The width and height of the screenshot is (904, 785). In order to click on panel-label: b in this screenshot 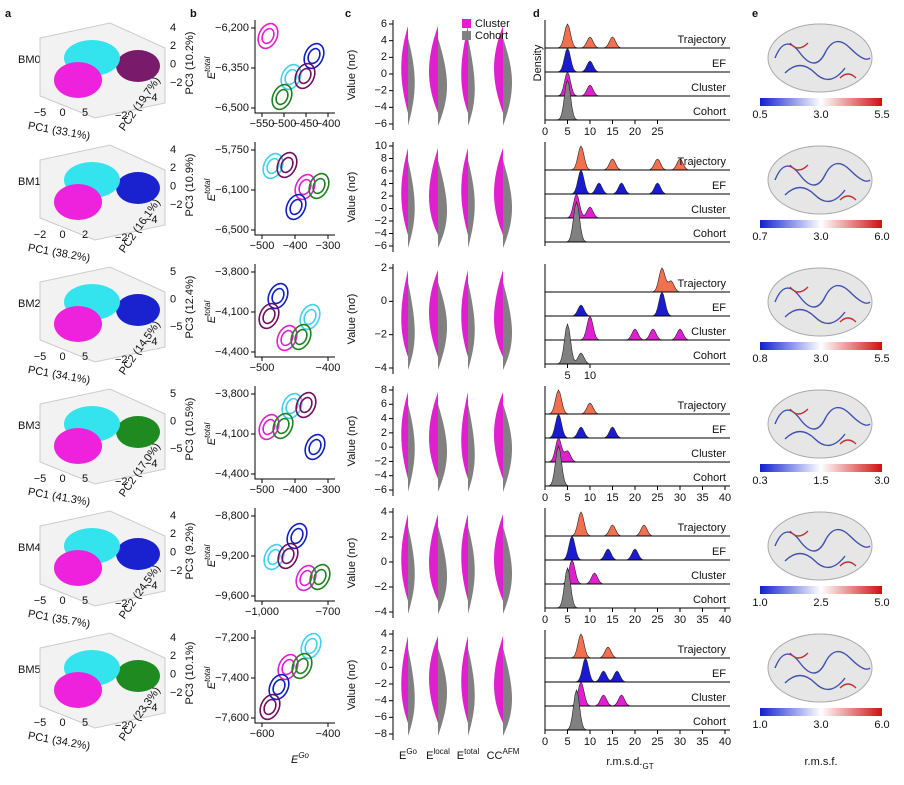, I will do `click(193, 14)`.